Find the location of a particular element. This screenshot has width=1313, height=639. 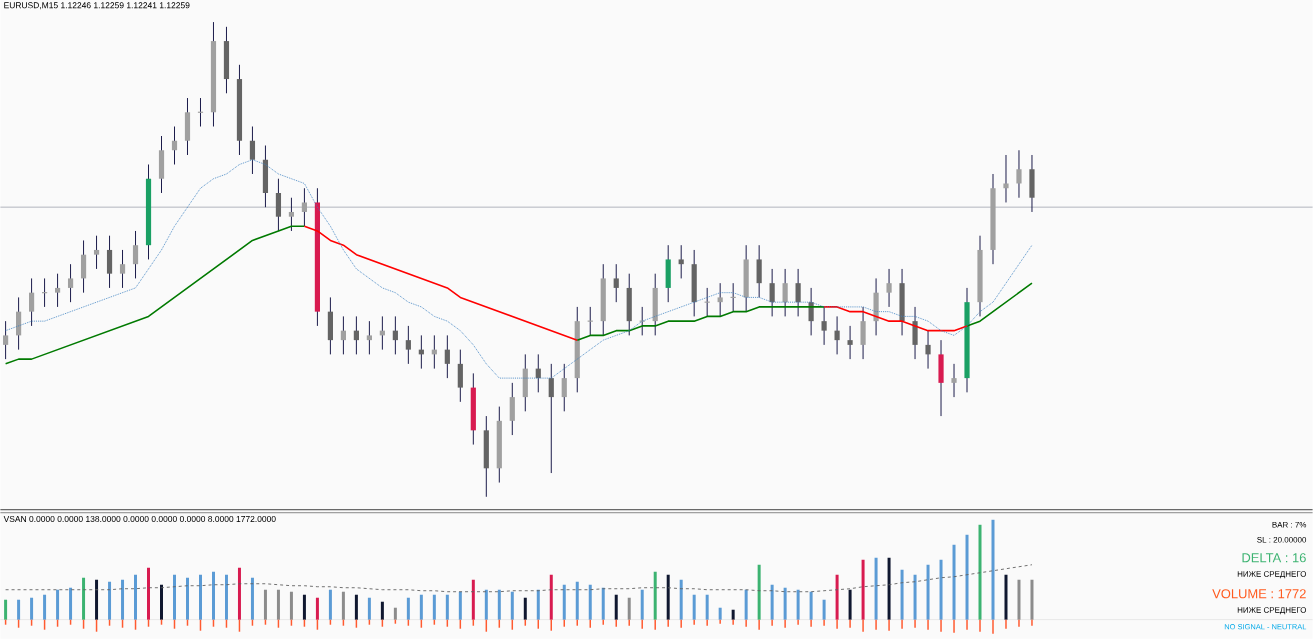

text: VOLUME : 1772 is located at coordinates (1259, 594).